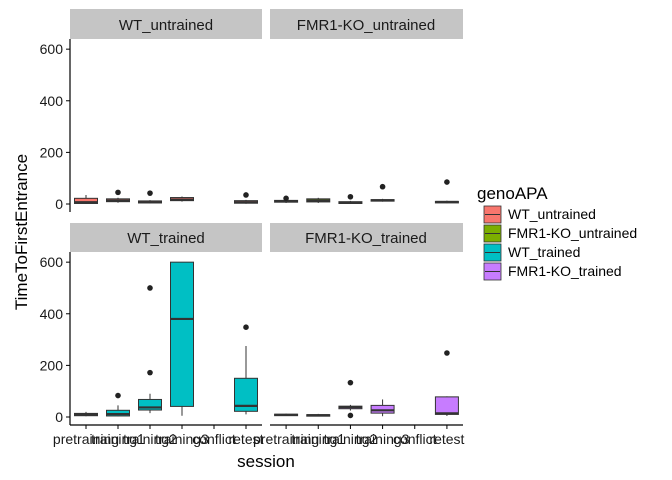 Image resolution: width=672 pixels, height=480 pixels. I want to click on panel-title-fmr1-ko-trained: FMR1-KO_trained, so click(366, 238).